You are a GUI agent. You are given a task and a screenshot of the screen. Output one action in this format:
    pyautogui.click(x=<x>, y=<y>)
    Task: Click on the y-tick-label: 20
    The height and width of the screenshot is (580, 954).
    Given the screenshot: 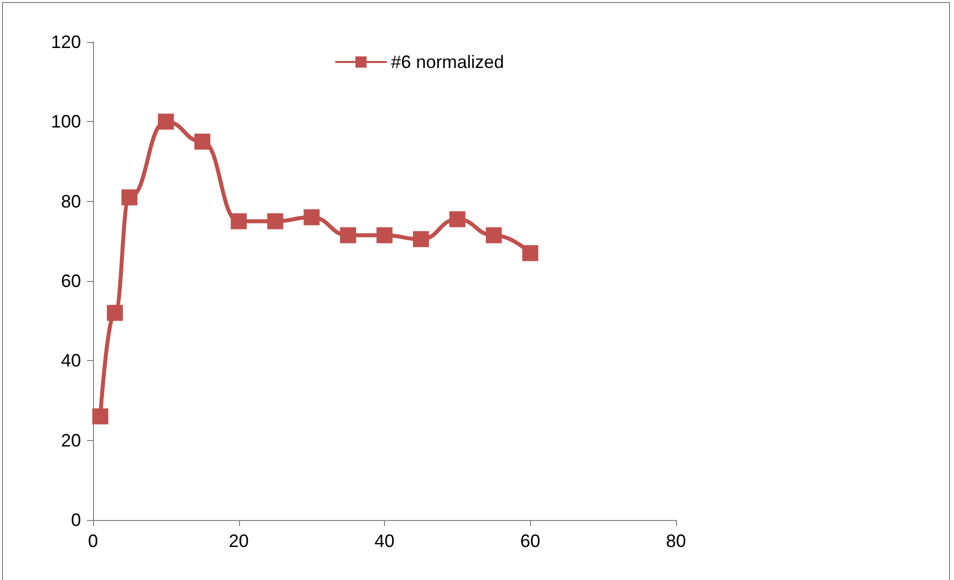 What is the action you would take?
    pyautogui.click(x=70, y=440)
    